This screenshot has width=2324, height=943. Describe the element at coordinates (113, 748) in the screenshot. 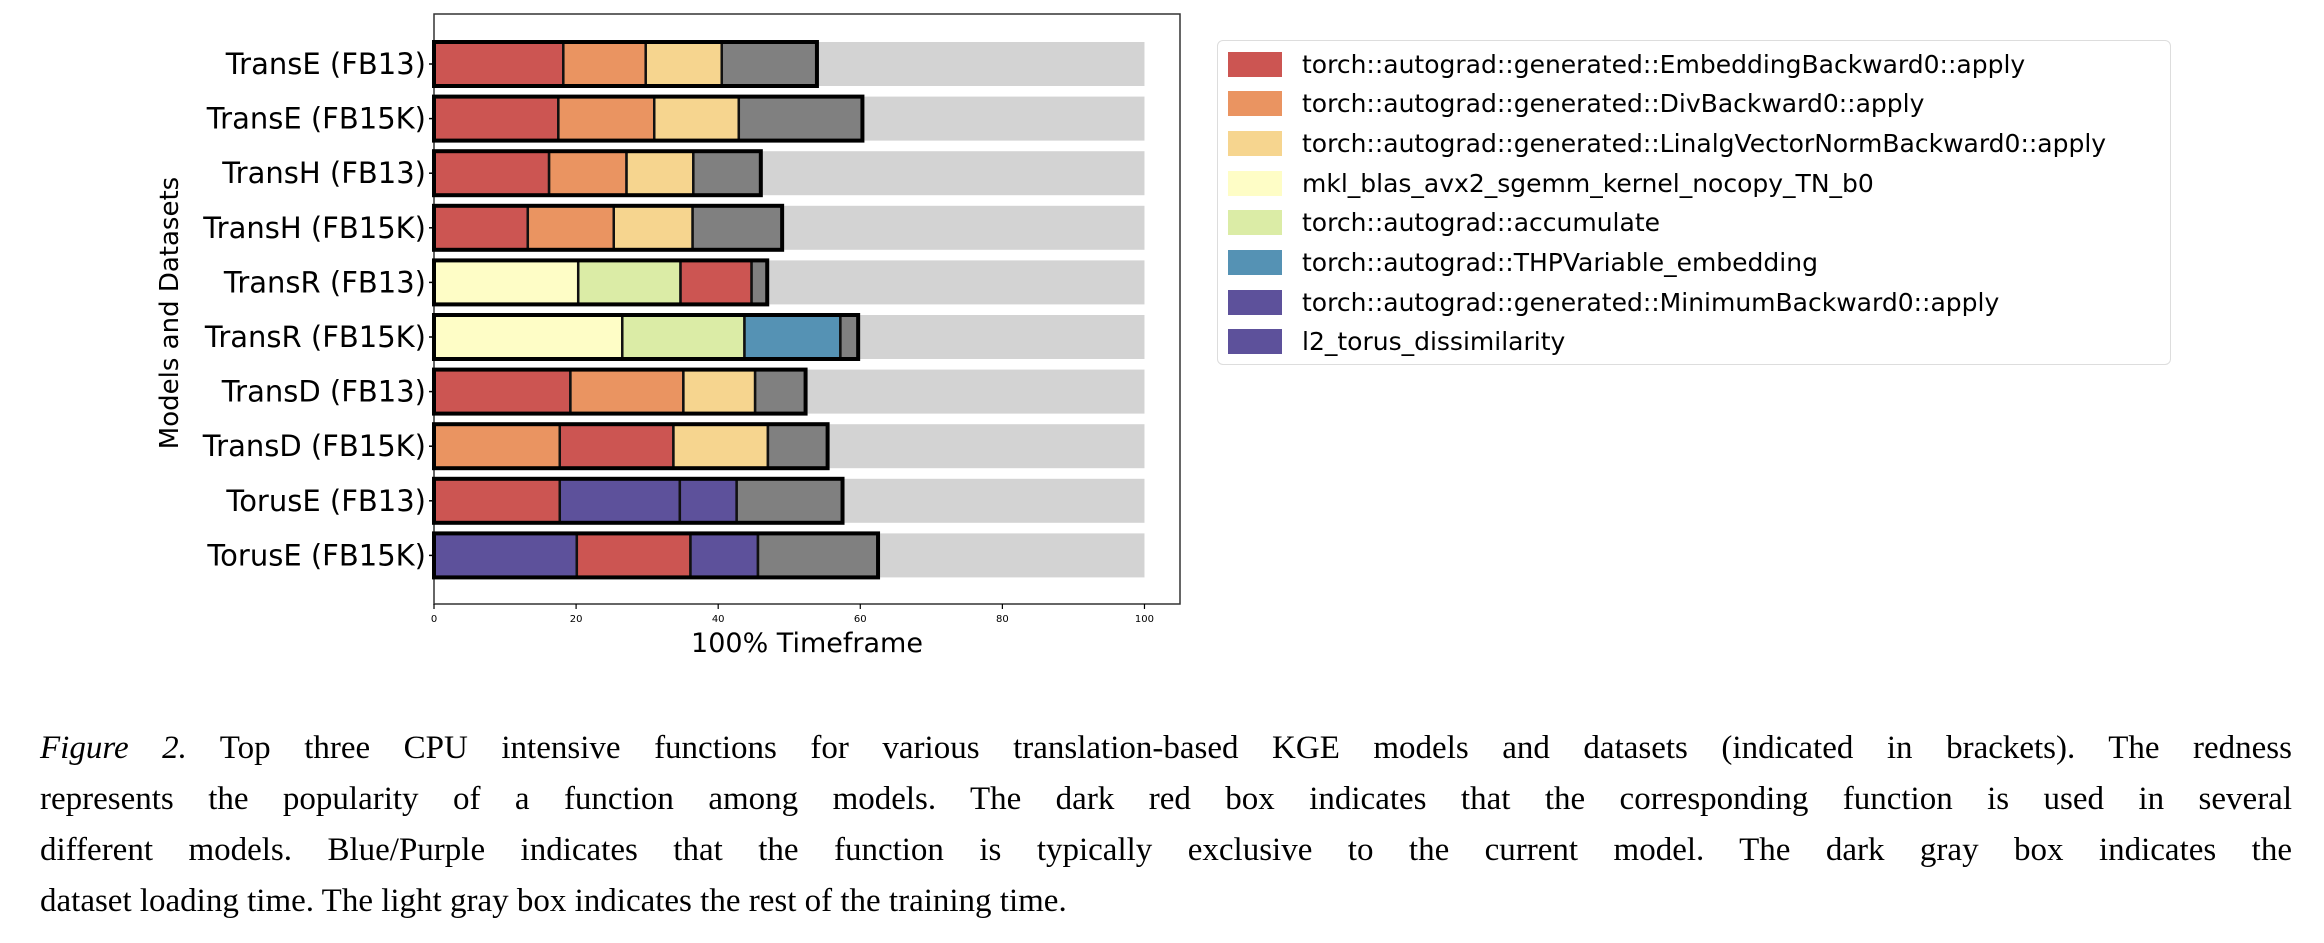

I see `caption-label: Figure 2.` at that location.